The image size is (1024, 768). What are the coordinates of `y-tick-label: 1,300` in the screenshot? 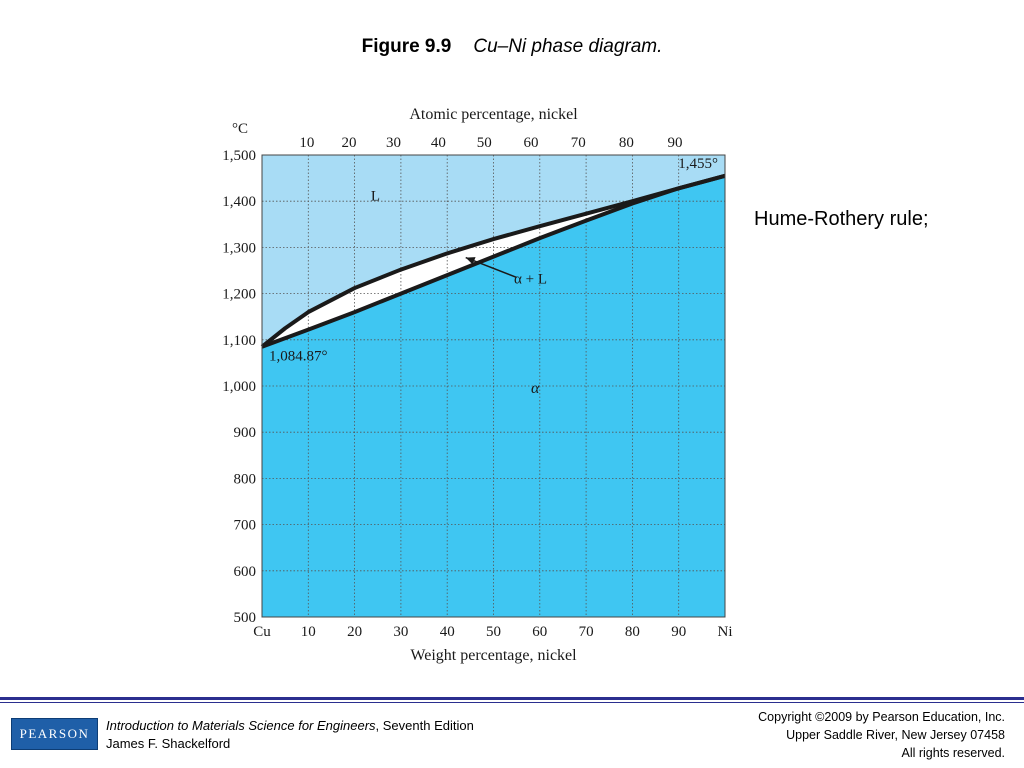 It's located at (239, 248).